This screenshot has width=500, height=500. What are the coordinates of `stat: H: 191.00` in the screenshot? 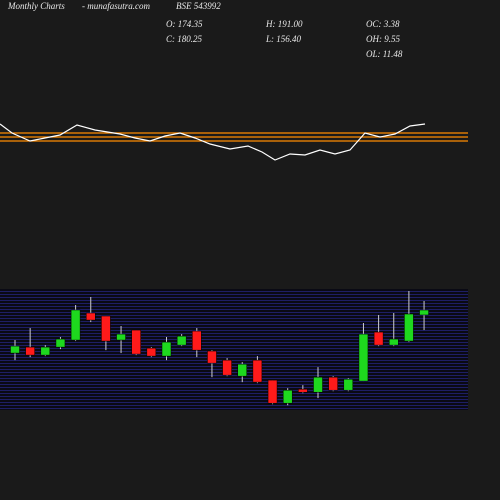 It's located at (284, 24).